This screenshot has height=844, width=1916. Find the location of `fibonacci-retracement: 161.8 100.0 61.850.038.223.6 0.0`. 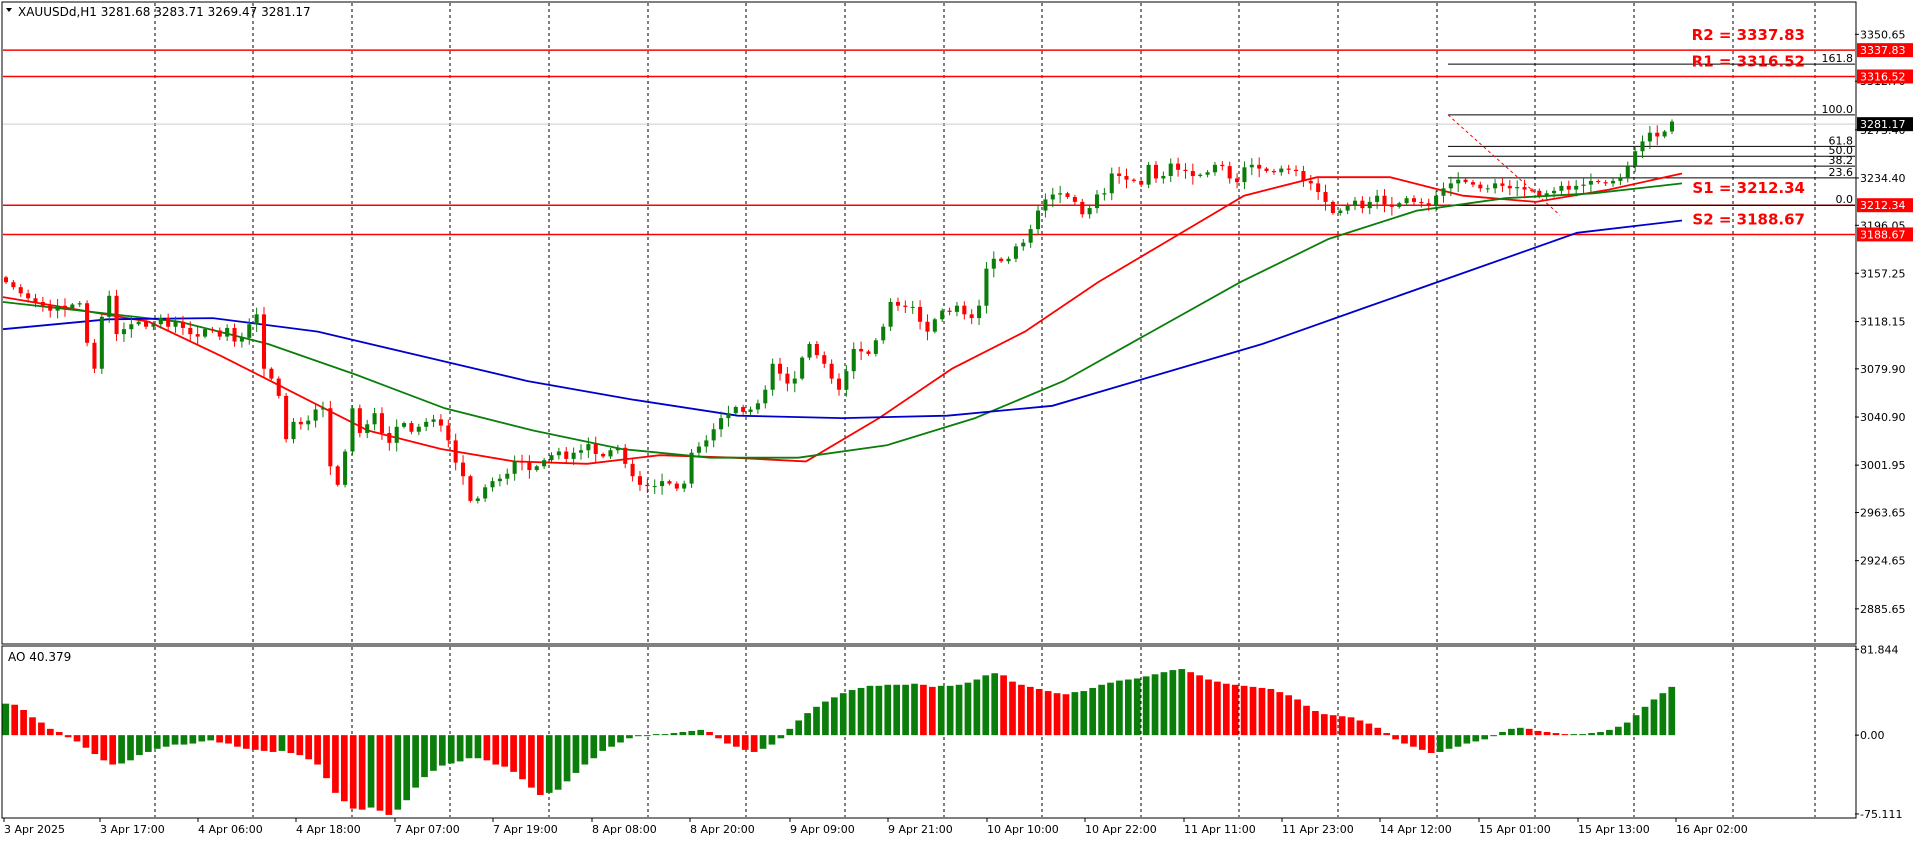

fibonacci-retracement: 161.8 100.0 61.850.038.223.6 0.0 is located at coordinates (1651, 134).